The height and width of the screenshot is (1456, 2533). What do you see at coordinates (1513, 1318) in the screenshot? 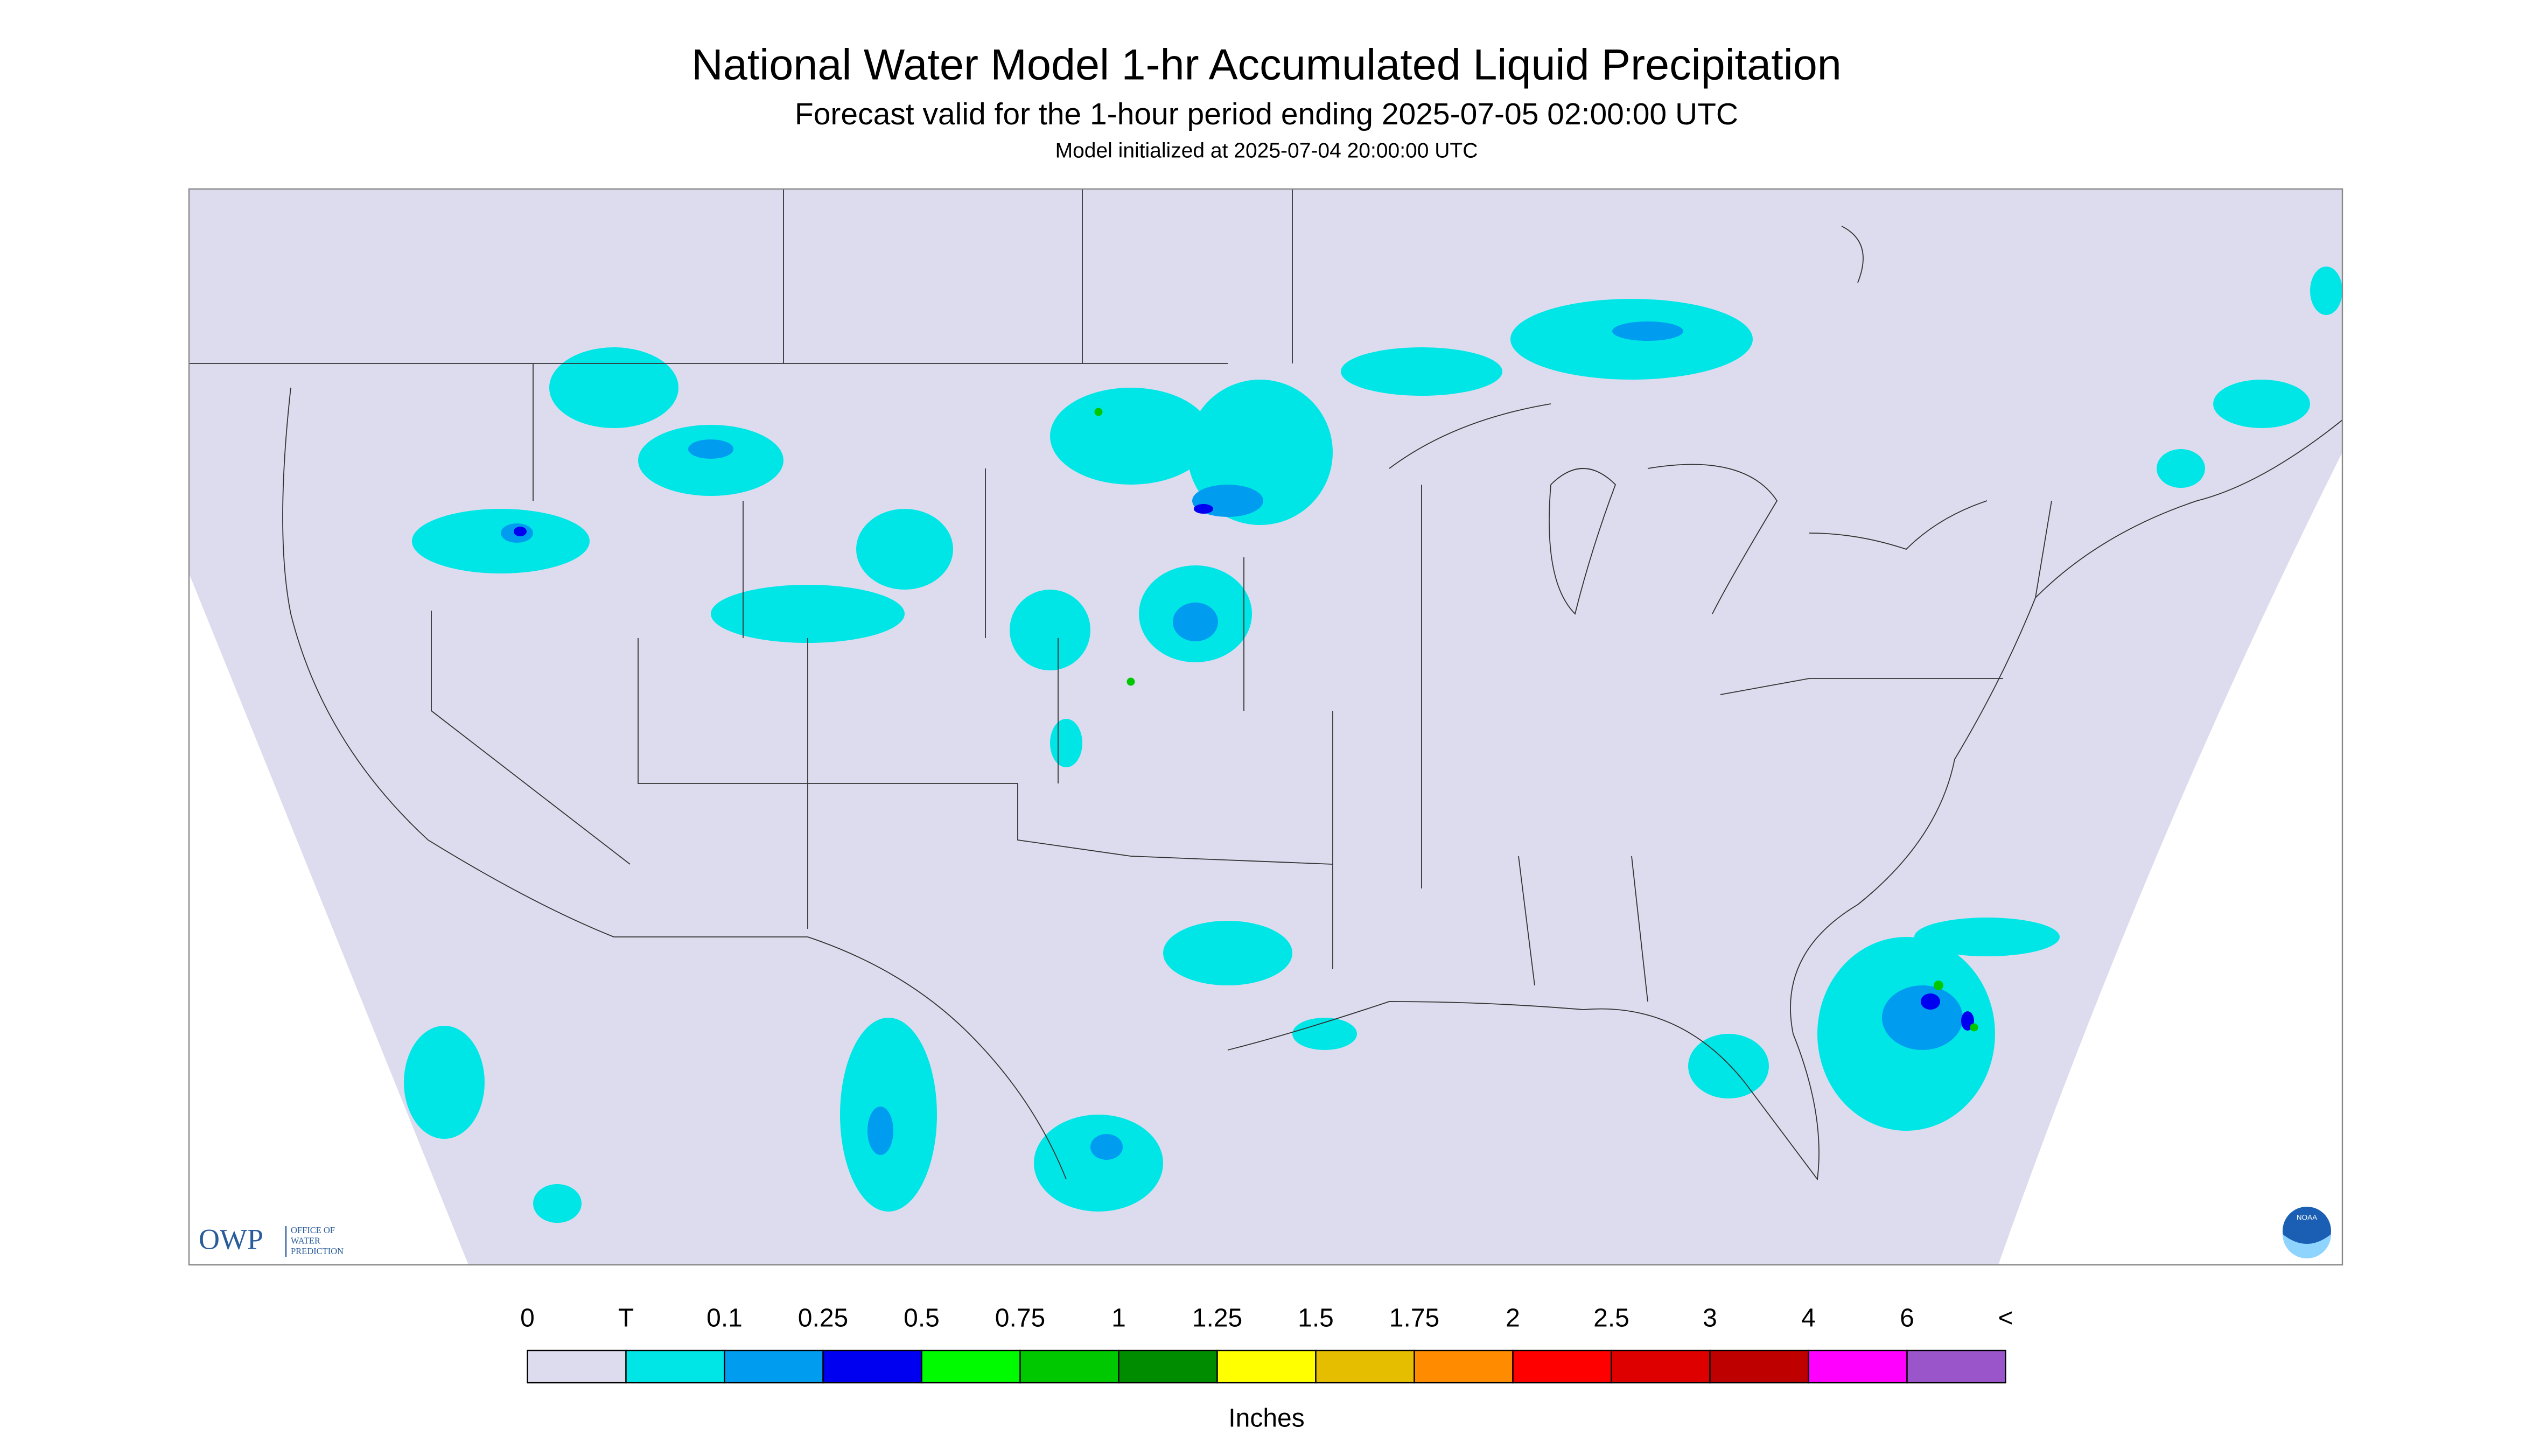
I see `legend-label: 2` at bounding box center [1513, 1318].